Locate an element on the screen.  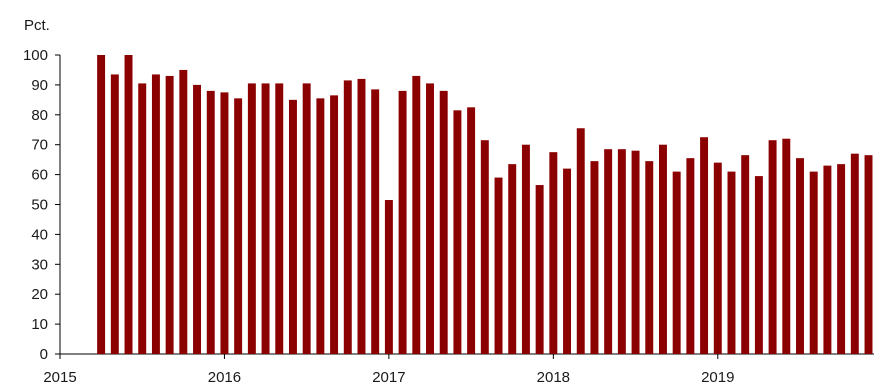
y-axis: 0 10 20 30 40 50 60 70 80 90 100 is located at coordinates (42, 205).